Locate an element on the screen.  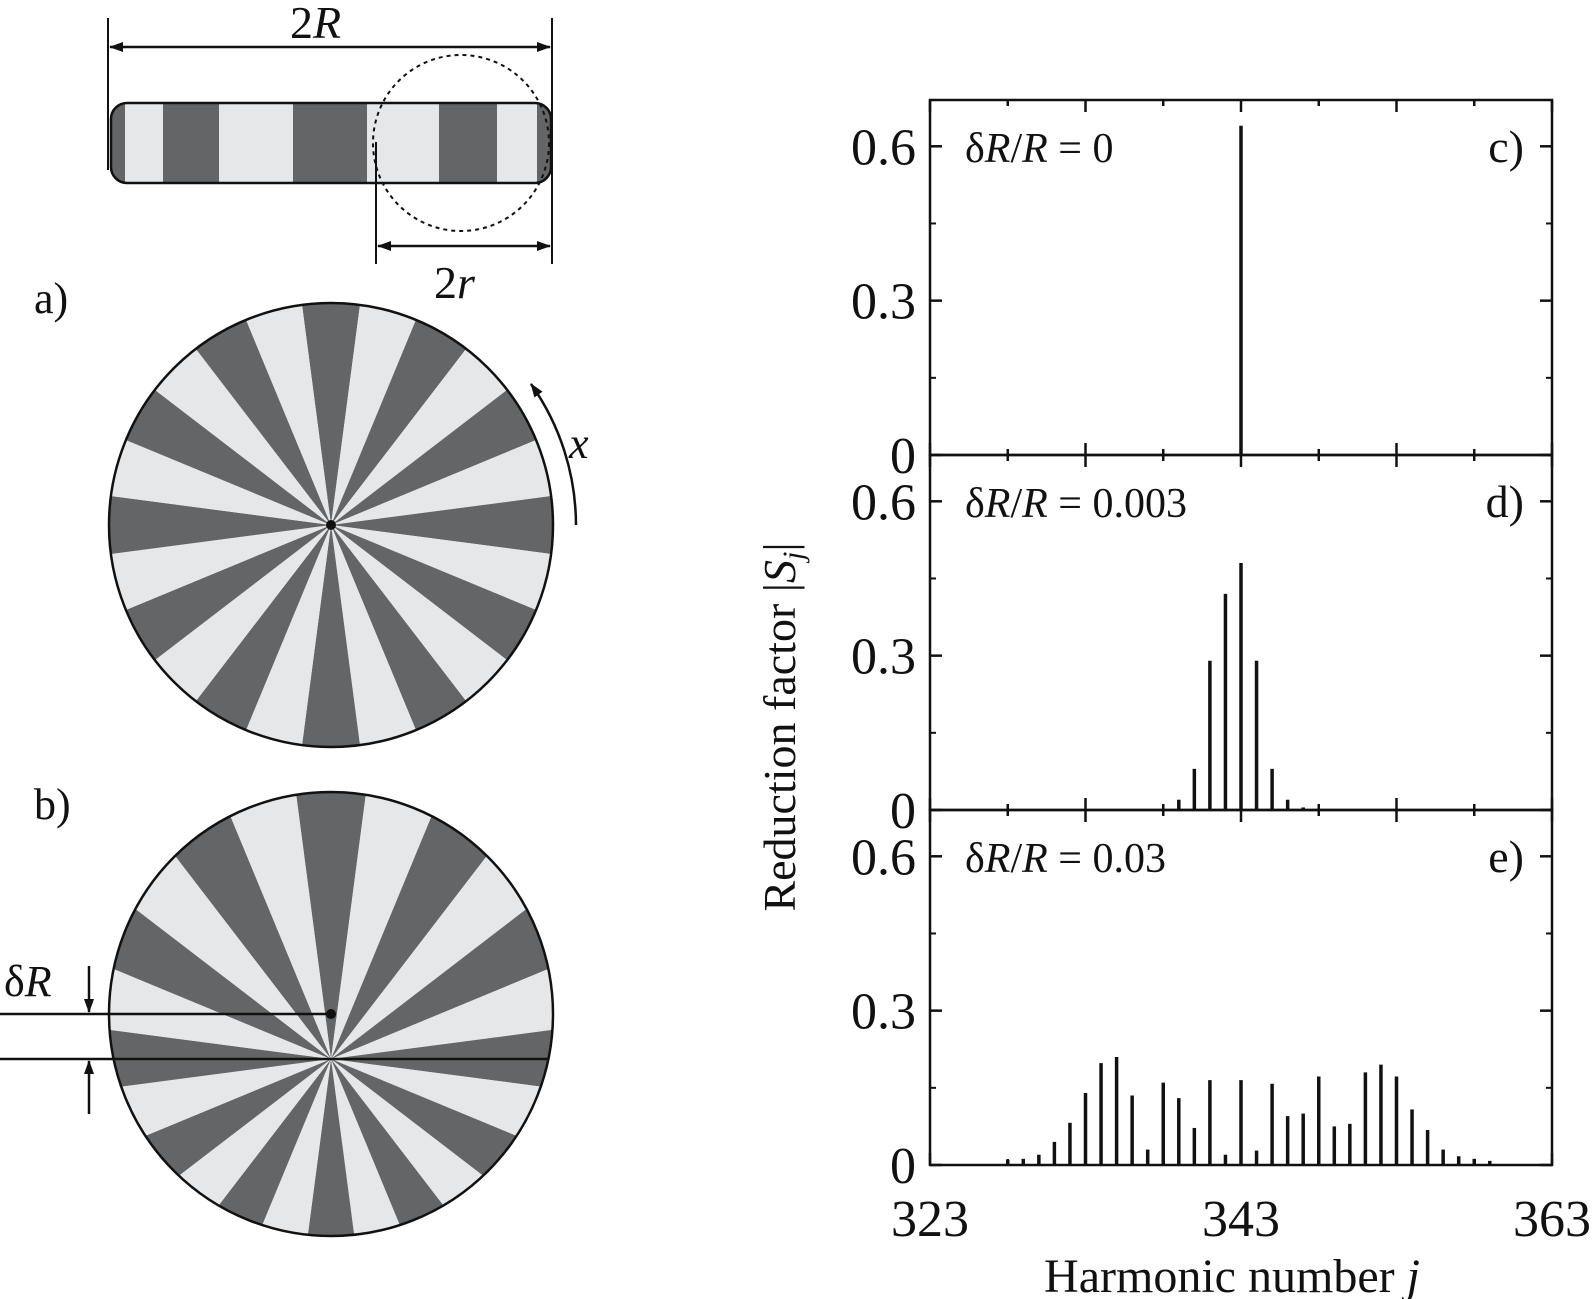
panel-param-label: δR/R = 0.003 is located at coordinates (1076, 504).